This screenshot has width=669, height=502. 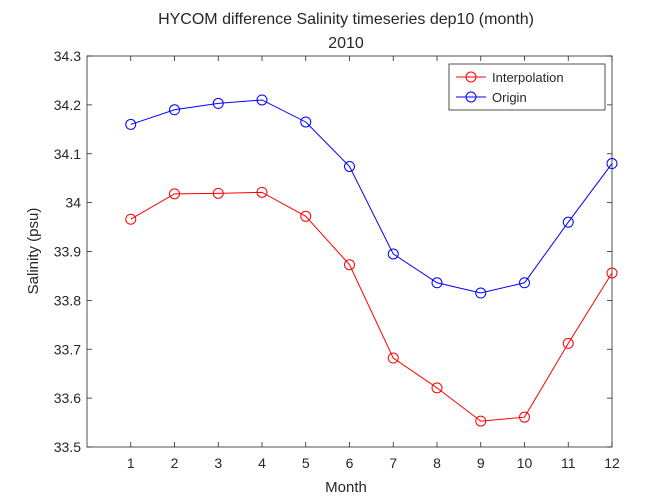 What do you see at coordinates (218, 463) in the screenshot?
I see `x-tick-label: 3` at bounding box center [218, 463].